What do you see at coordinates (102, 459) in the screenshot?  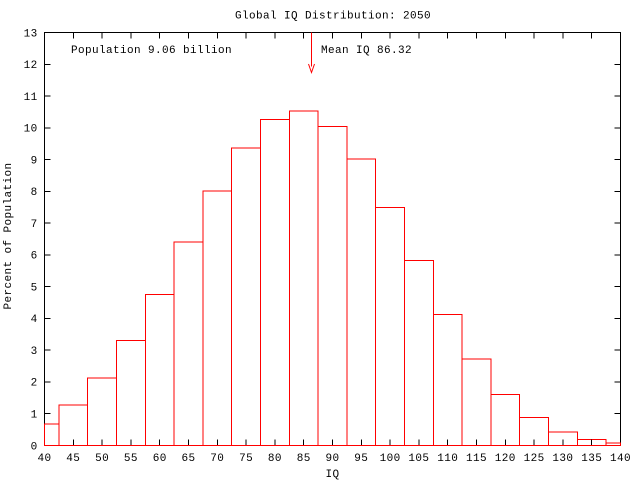 I see `svg-text: 50` at bounding box center [102, 459].